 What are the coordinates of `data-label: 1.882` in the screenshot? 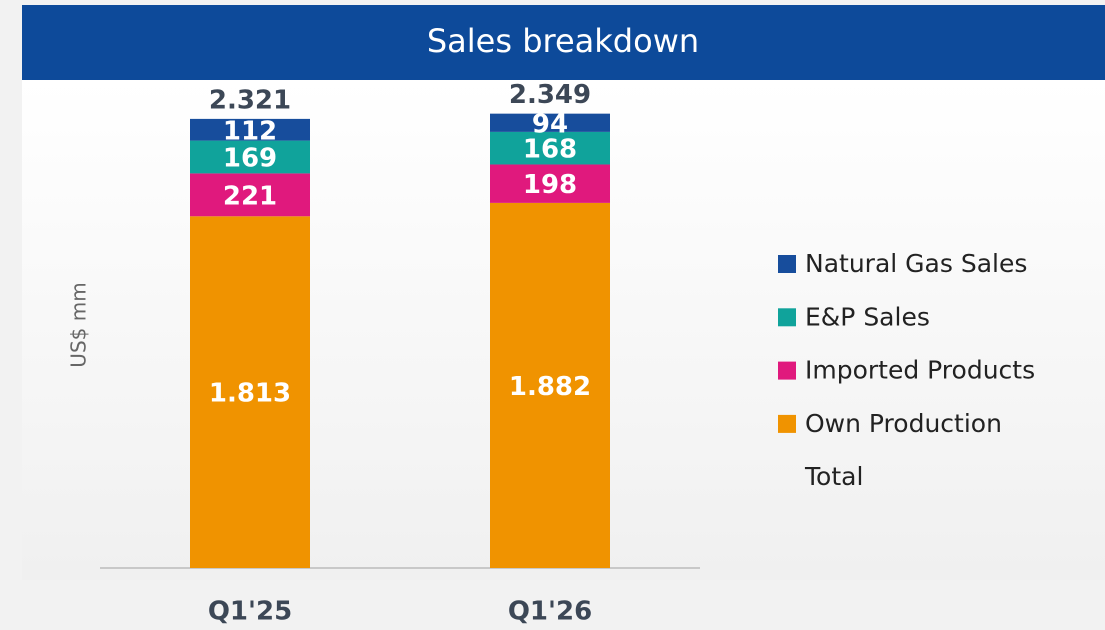 It's located at (550, 387).